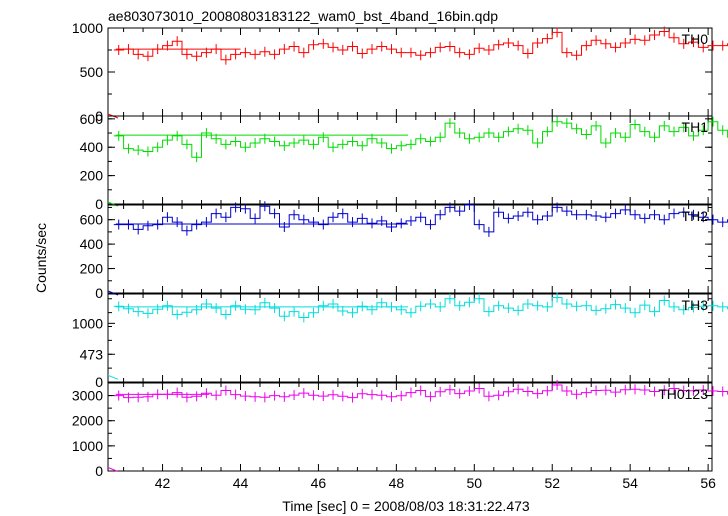 The height and width of the screenshot is (516, 728). I want to click on y-tick-label: 3000, so click(87, 396).